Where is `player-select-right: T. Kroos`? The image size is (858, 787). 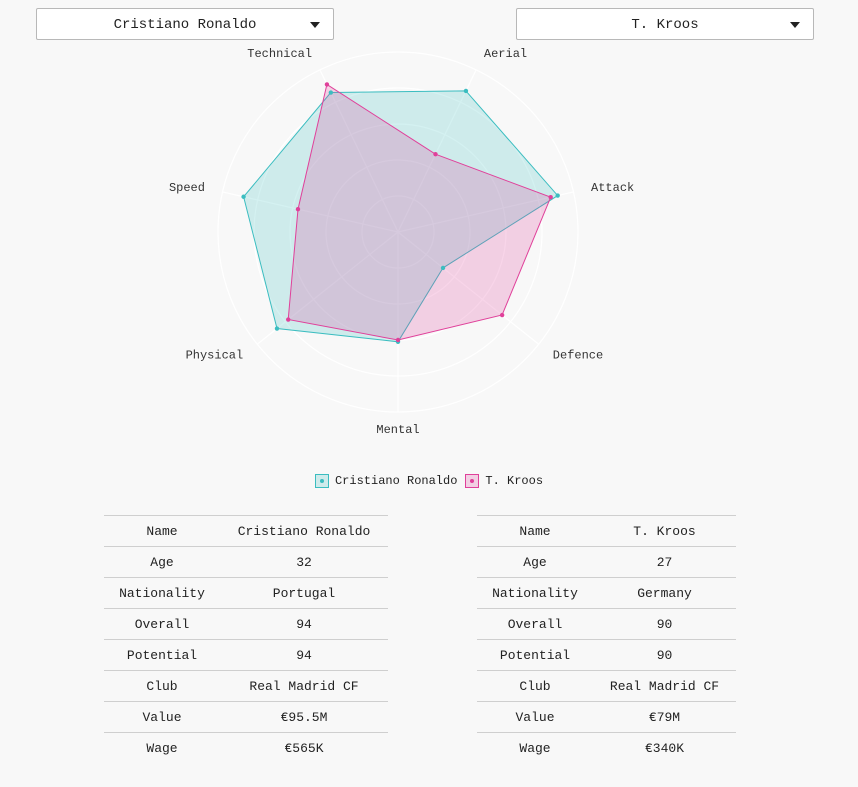 player-select-right: T. Kroos is located at coordinates (665, 24).